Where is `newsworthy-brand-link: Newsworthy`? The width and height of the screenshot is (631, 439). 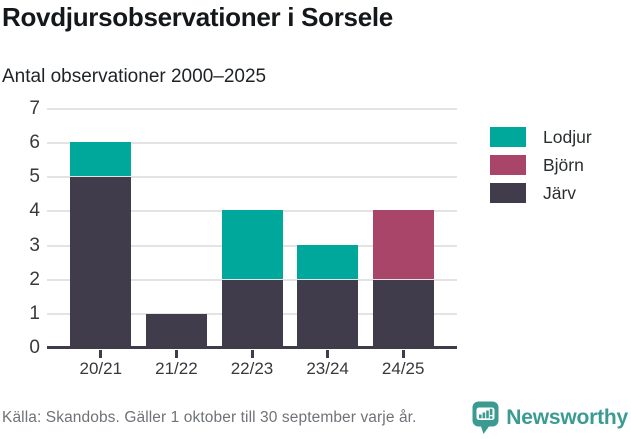 newsworthy-brand-link: Newsworthy is located at coordinates (550, 418).